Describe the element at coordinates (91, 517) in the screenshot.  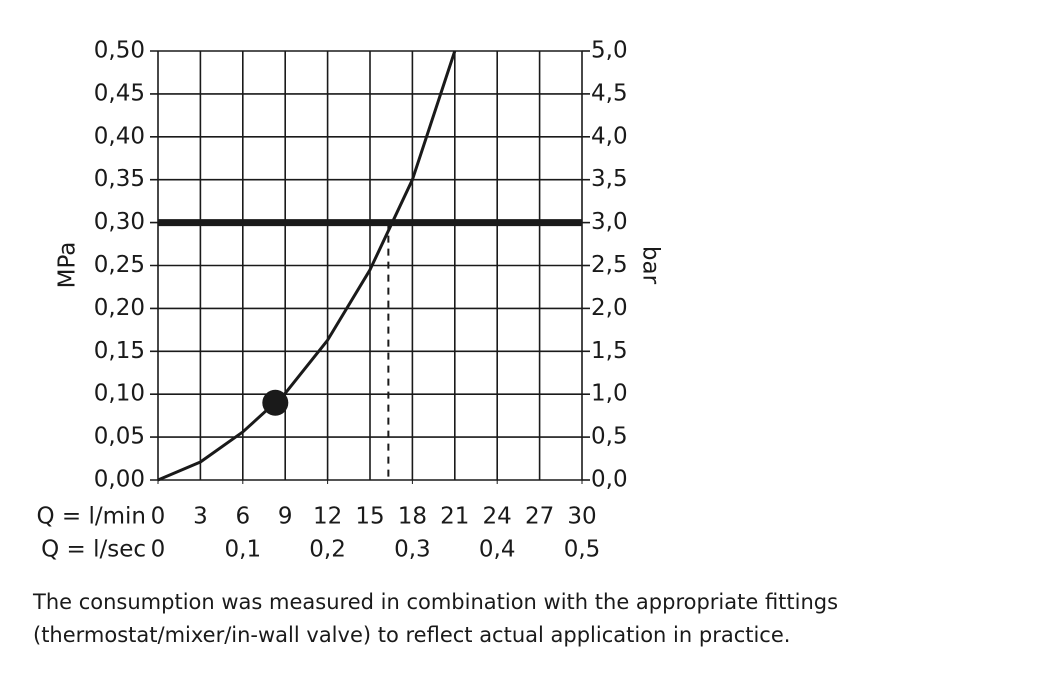
I see `x-axis-label: Q = l/min` at that location.